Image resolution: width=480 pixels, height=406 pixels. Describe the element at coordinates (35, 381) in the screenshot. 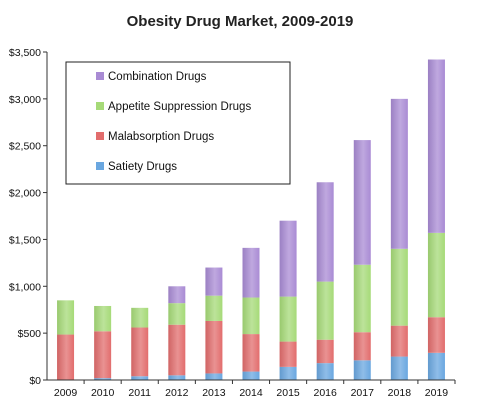

I see `y-tick-label: $0` at that location.